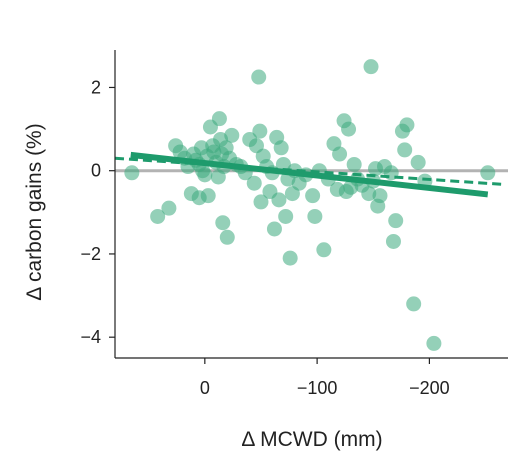 The height and width of the screenshot is (456, 524). What do you see at coordinates (311, 439) in the screenshot?
I see `x-axis-title: Δ MCWD (mm)` at bounding box center [311, 439].